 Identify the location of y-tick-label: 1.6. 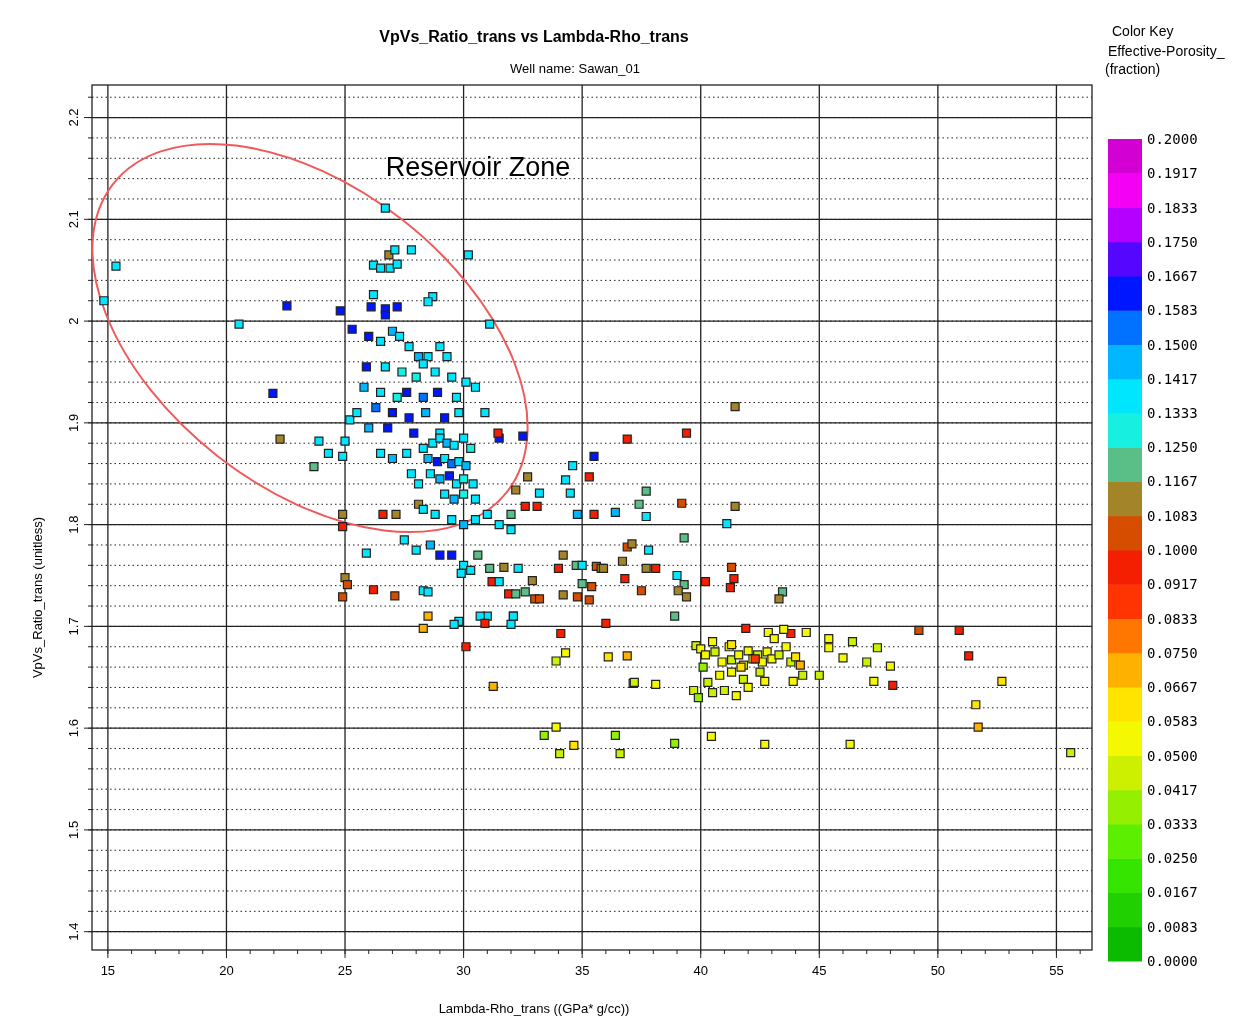
(73, 728).